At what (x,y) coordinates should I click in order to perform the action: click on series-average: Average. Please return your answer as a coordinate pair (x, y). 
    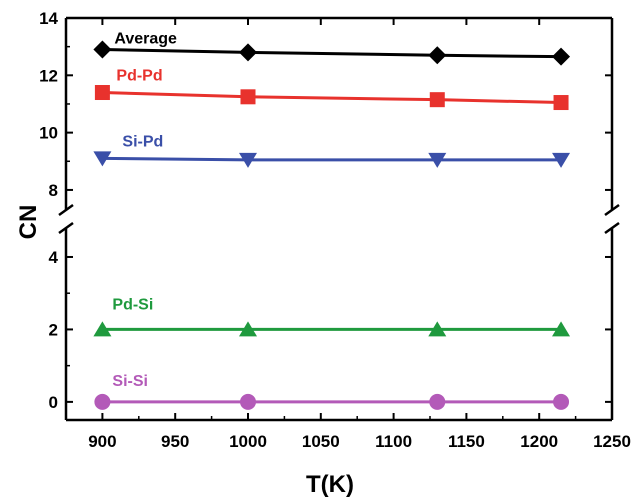
    Looking at the image, I should click on (332, 48).